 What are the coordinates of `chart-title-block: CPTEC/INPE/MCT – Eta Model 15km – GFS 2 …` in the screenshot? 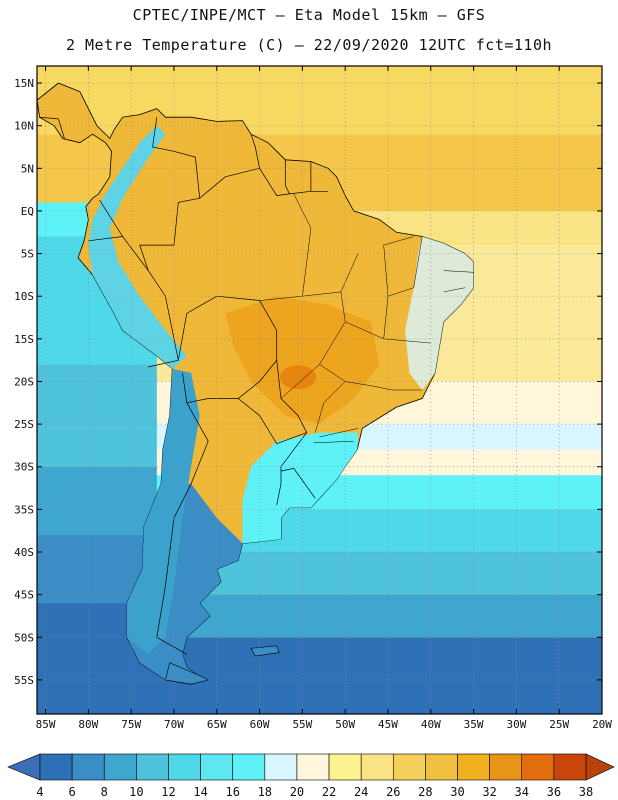 It's located at (309, 30).